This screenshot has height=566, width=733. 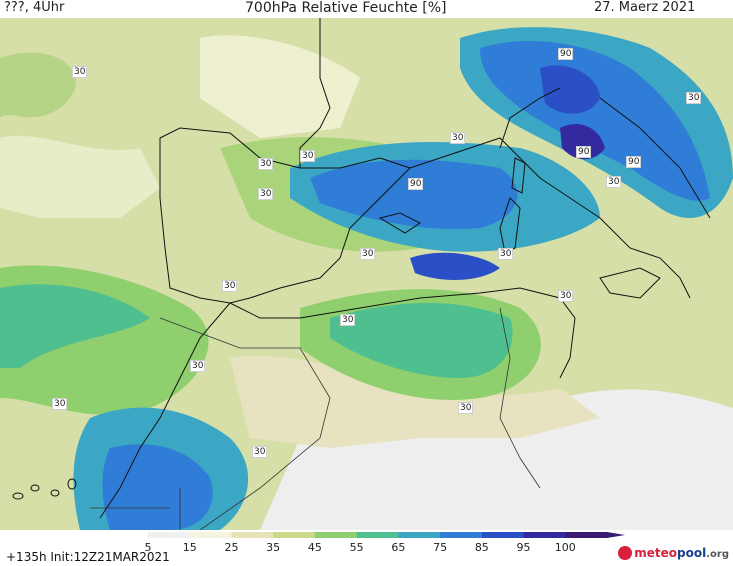 I want to click on colorbar-gradient, so click(x=386, y=535).